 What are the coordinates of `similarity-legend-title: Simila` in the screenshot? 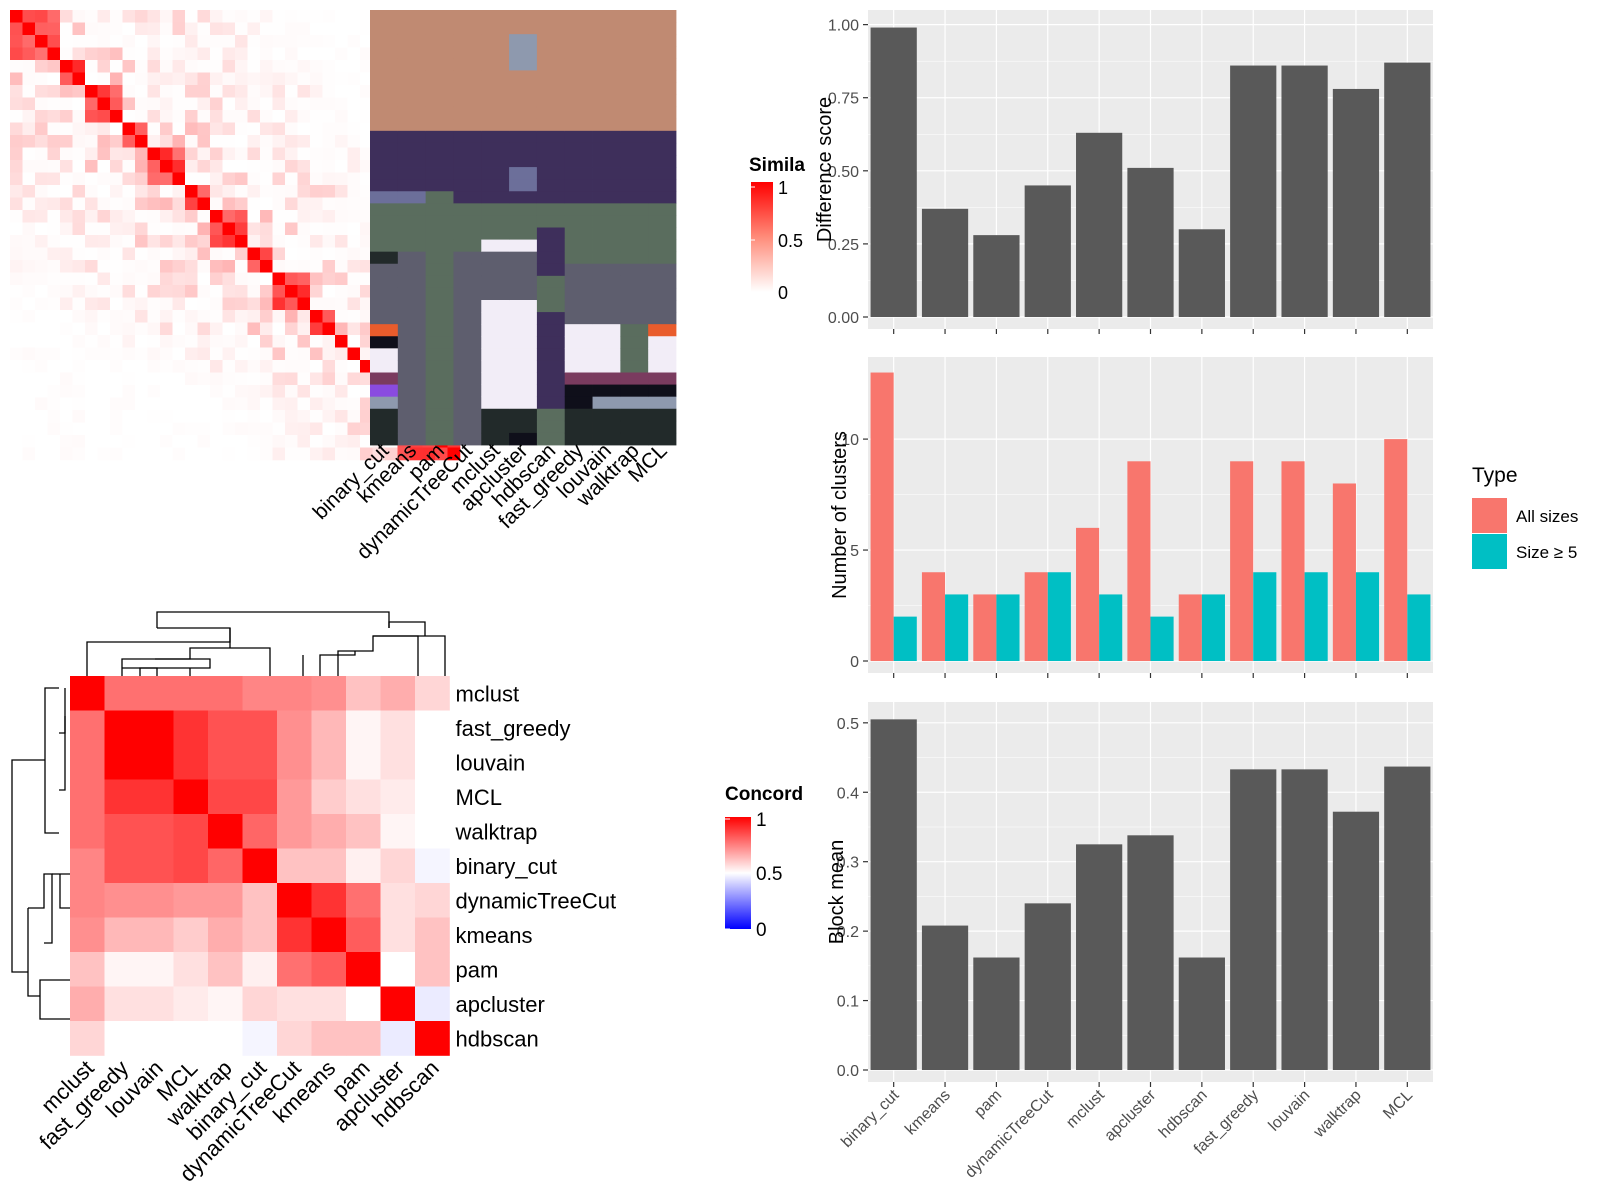 It's located at (777, 165).